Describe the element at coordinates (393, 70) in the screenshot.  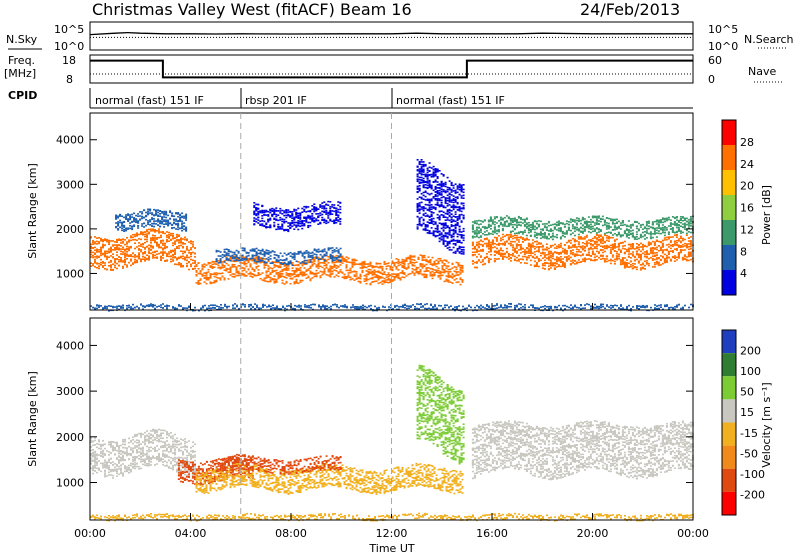
I see `freq-panel: Freq. [MHz] 18 8 60 0 Nave` at that location.